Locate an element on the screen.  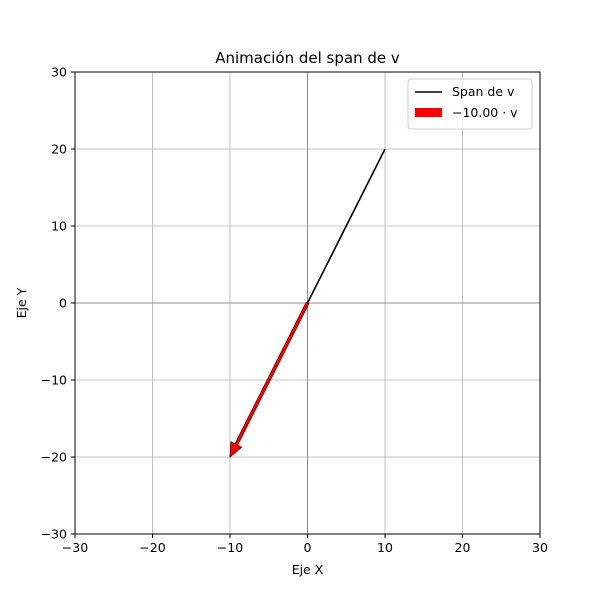
x-tick-label: −30 is located at coordinates (75, 547).